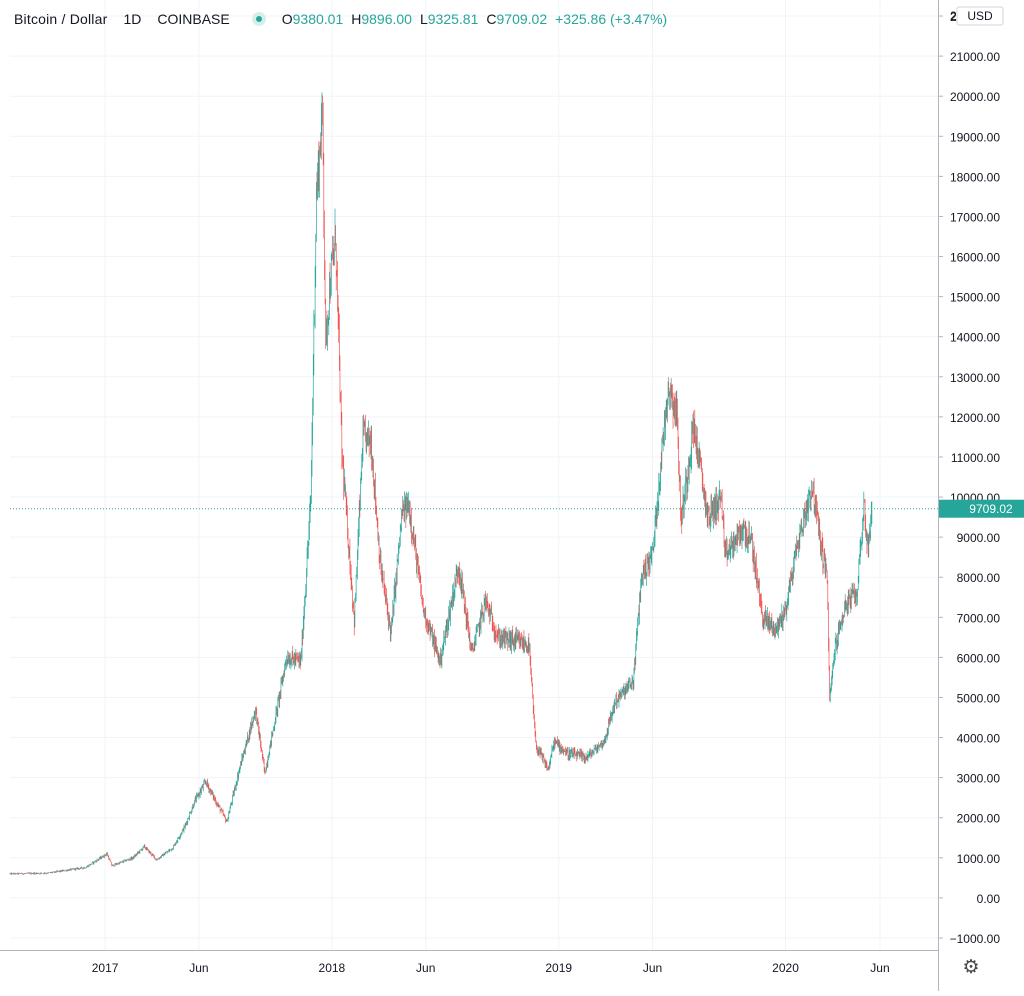 The image size is (1024, 996). I want to click on x-tick-label: 2020, so click(785, 968).